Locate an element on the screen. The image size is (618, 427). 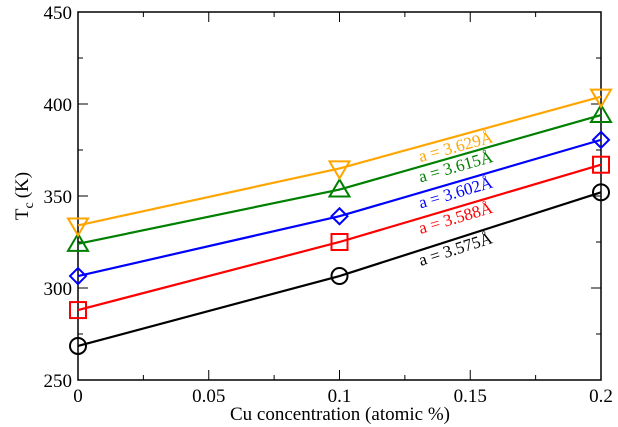
y-label-main: T is located at coordinates (22, 214).